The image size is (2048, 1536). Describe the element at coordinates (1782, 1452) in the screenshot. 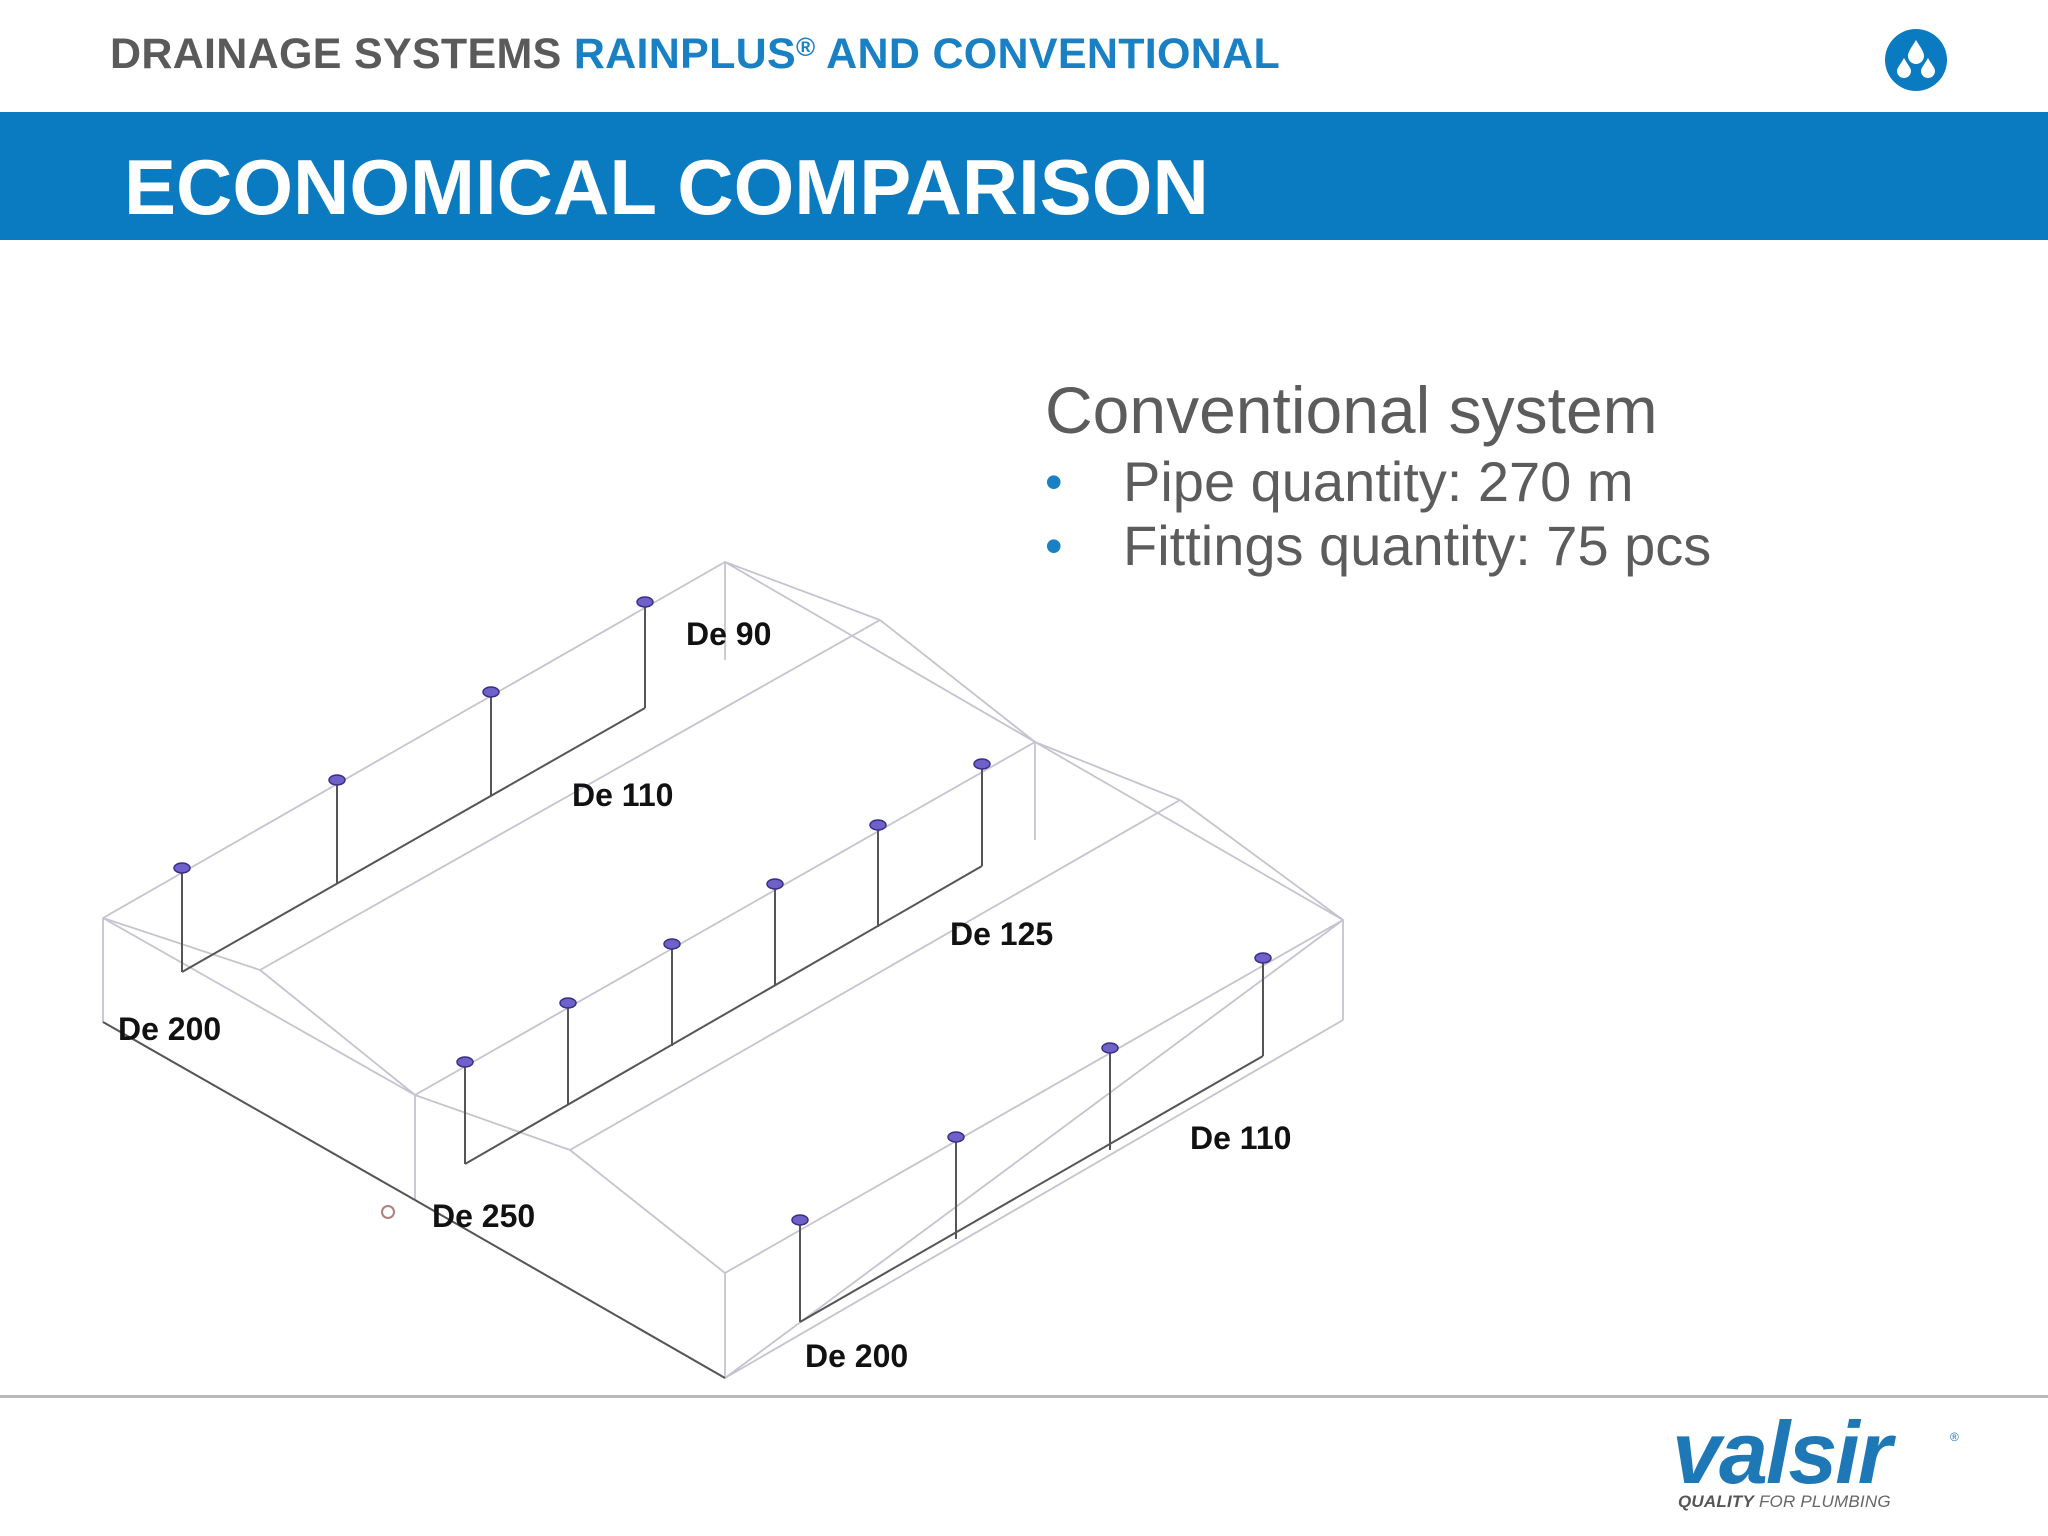

I see `brand-name: valsir` at that location.